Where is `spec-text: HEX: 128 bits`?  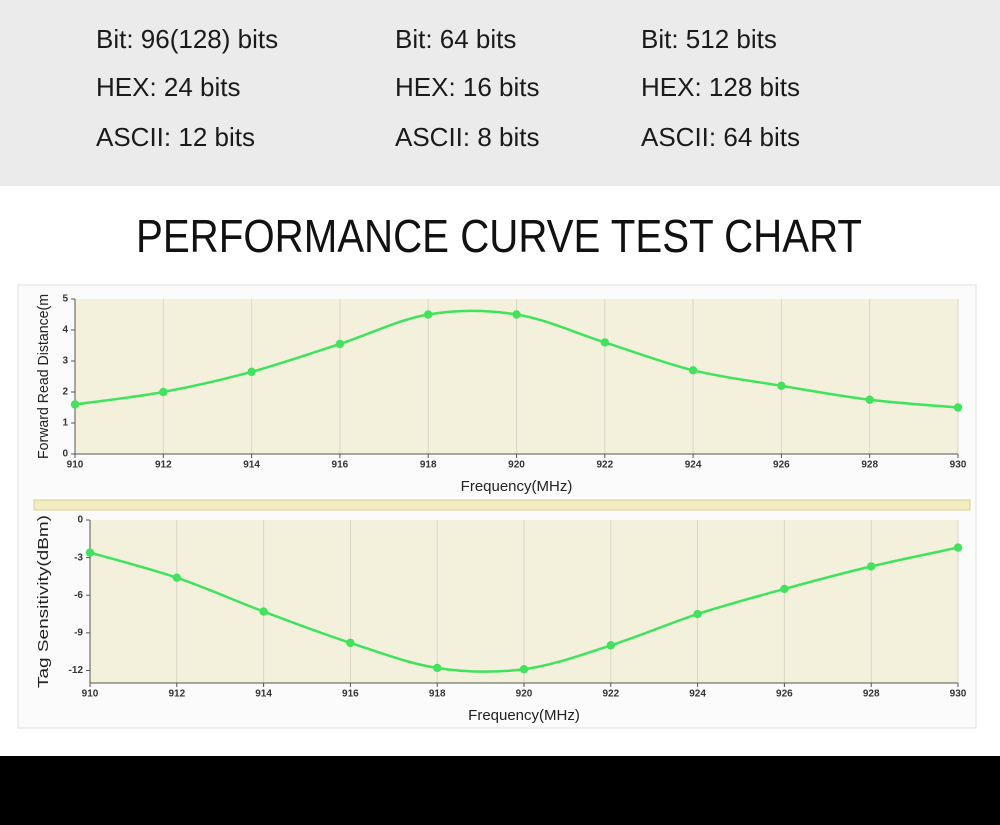
spec-text: HEX: 128 bits is located at coordinates (720, 87).